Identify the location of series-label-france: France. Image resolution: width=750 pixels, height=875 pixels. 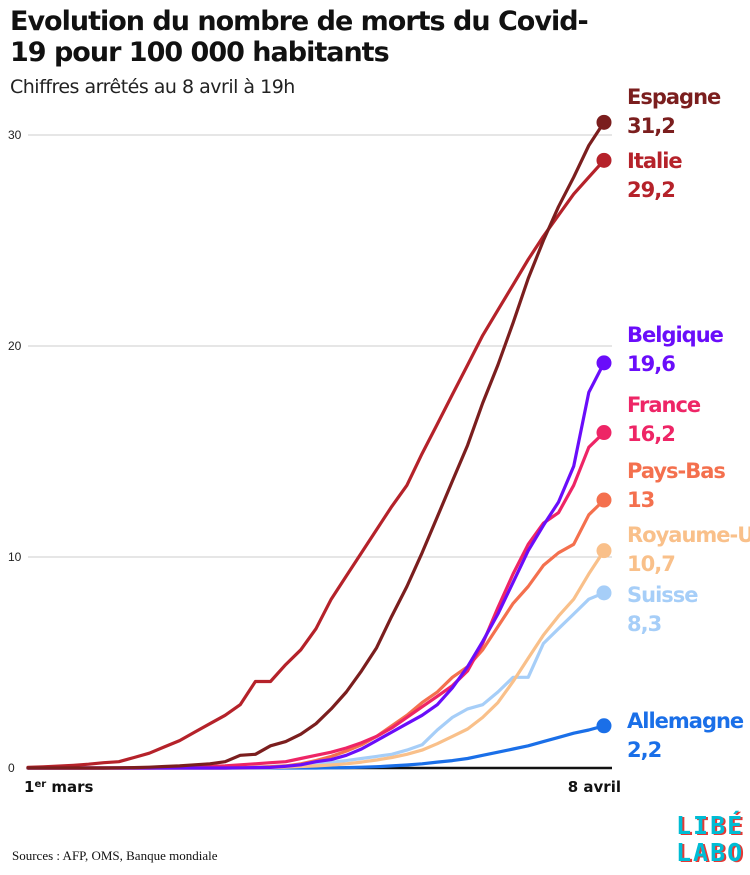
(664, 405).